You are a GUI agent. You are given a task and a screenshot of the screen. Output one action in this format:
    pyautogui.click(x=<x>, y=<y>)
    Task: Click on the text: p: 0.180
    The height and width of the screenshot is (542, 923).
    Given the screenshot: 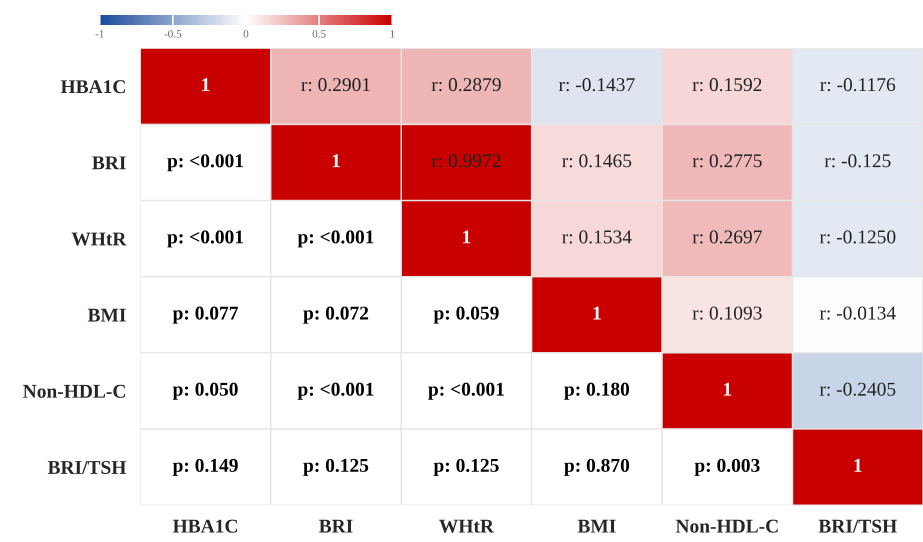 What is the action you would take?
    pyautogui.click(x=597, y=391)
    